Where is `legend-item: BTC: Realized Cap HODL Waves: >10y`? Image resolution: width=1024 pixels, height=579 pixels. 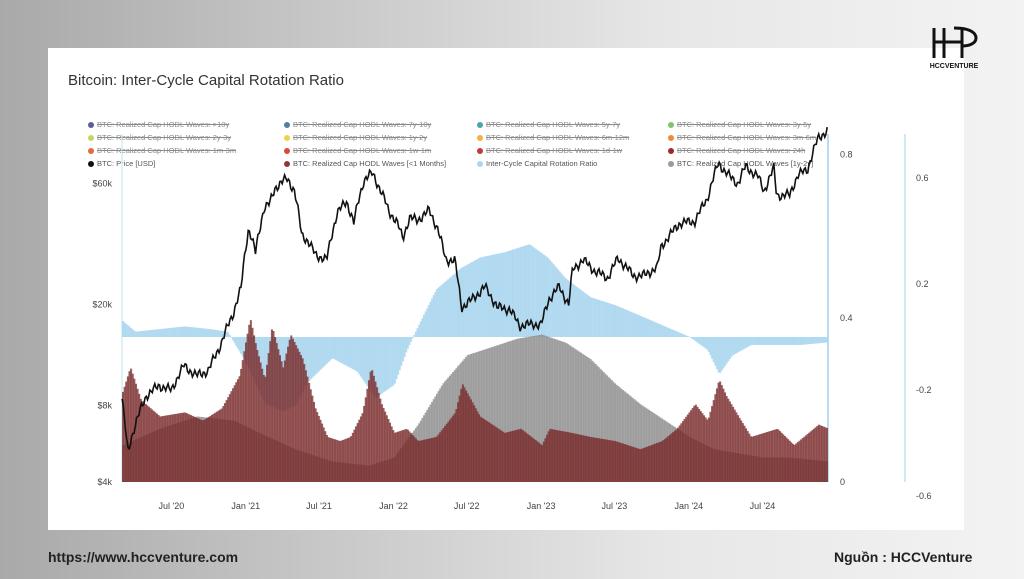 legend-item: BTC: Realized Cap HODL Waves: >10y is located at coordinates (158, 124).